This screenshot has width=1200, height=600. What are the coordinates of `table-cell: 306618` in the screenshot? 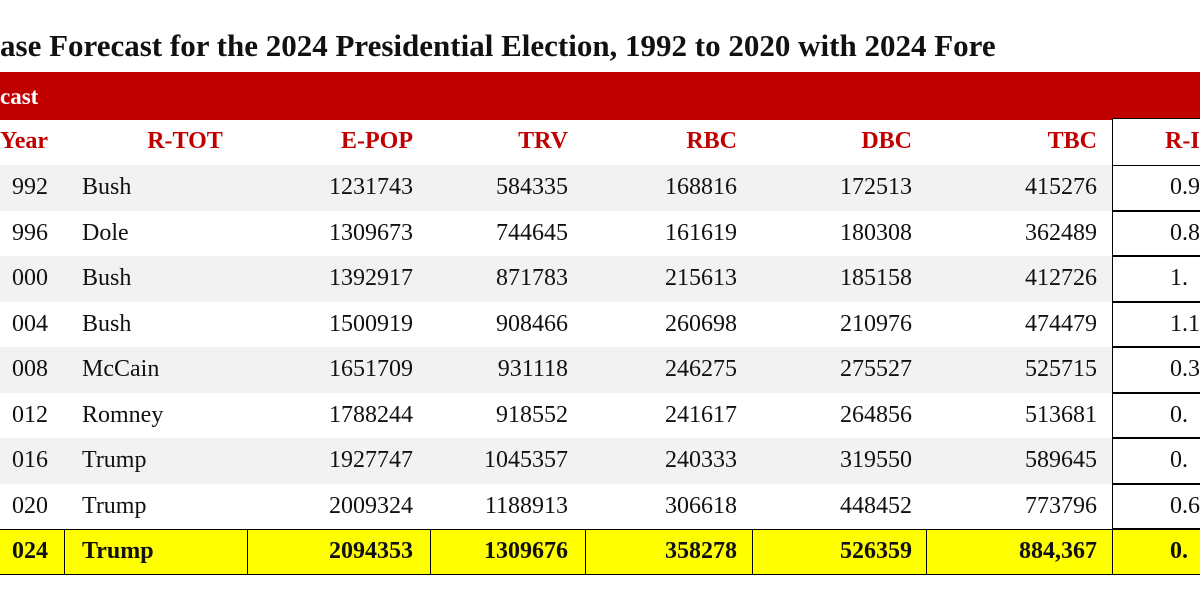 It's located at (701, 505).